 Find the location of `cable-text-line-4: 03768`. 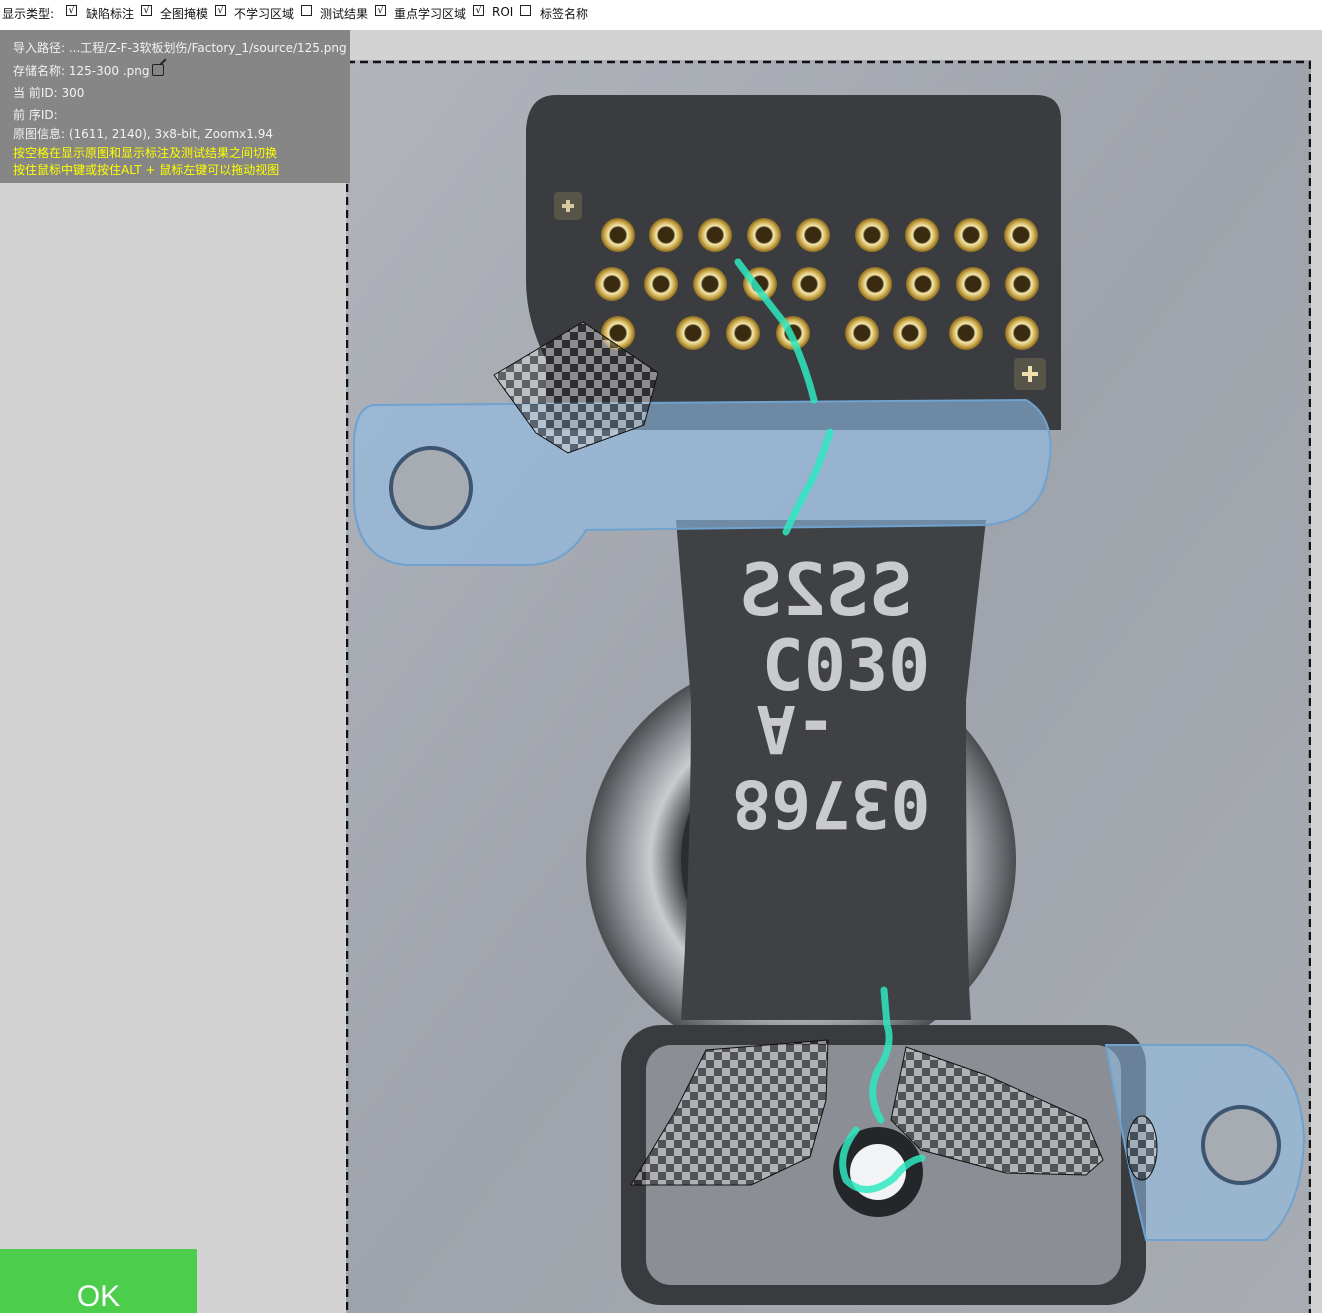

cable-text-line-4: 03768 is located at coordinates (831, 803).